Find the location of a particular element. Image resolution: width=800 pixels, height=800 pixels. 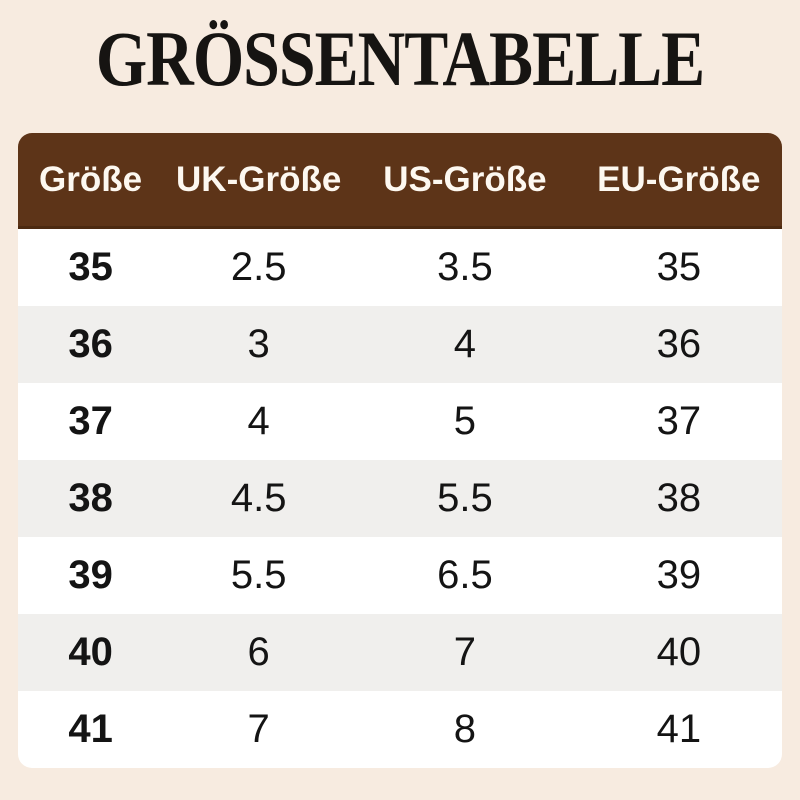

table-row: 35 2.5 3.5 35 is located at coordinates (400, 267).